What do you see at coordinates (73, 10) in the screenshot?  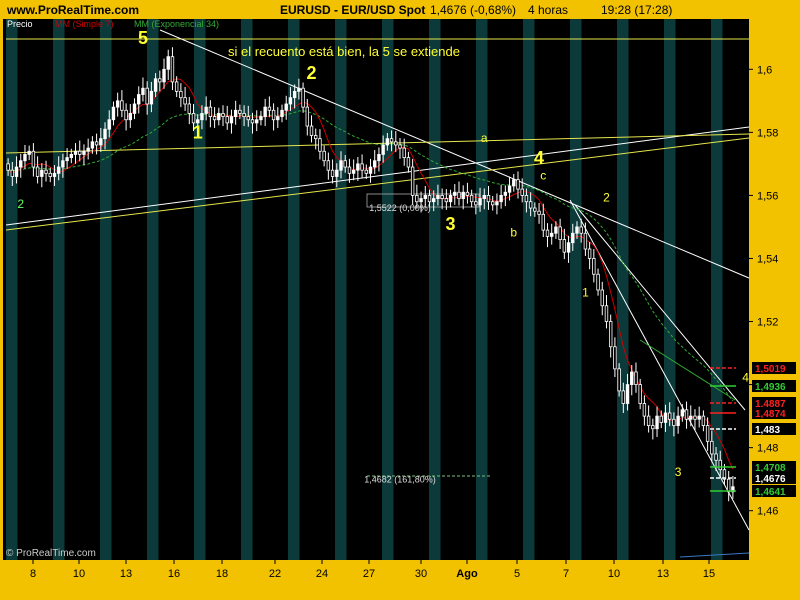 I see `site-name: www.ProRealTime.com` at bounding box center [73, 10].